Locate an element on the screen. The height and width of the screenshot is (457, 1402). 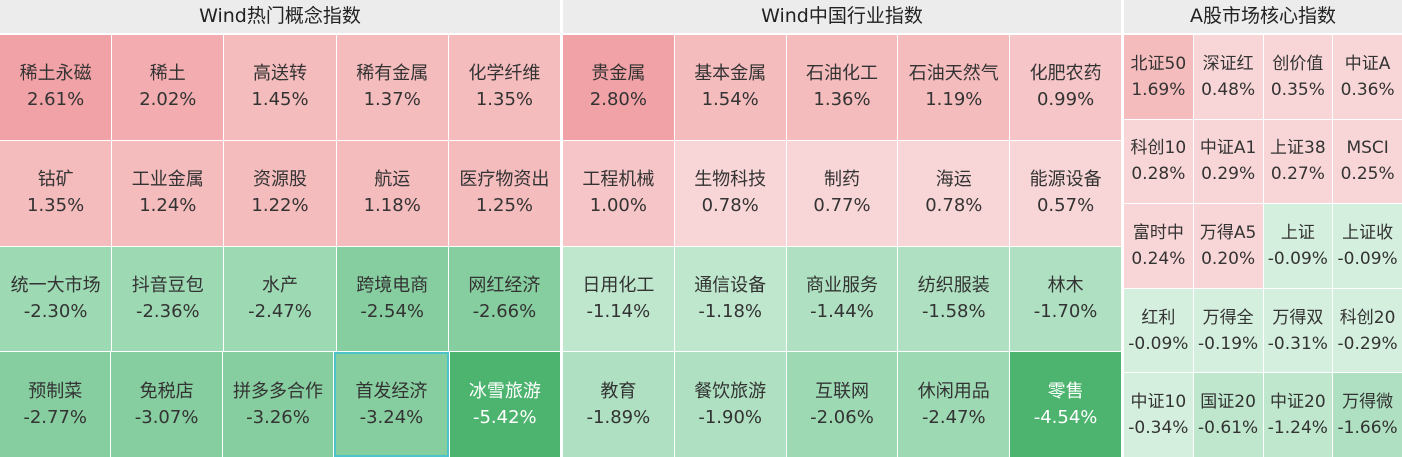
index-cell: 上证38 0.27% is located at coordinates (1298, 161).